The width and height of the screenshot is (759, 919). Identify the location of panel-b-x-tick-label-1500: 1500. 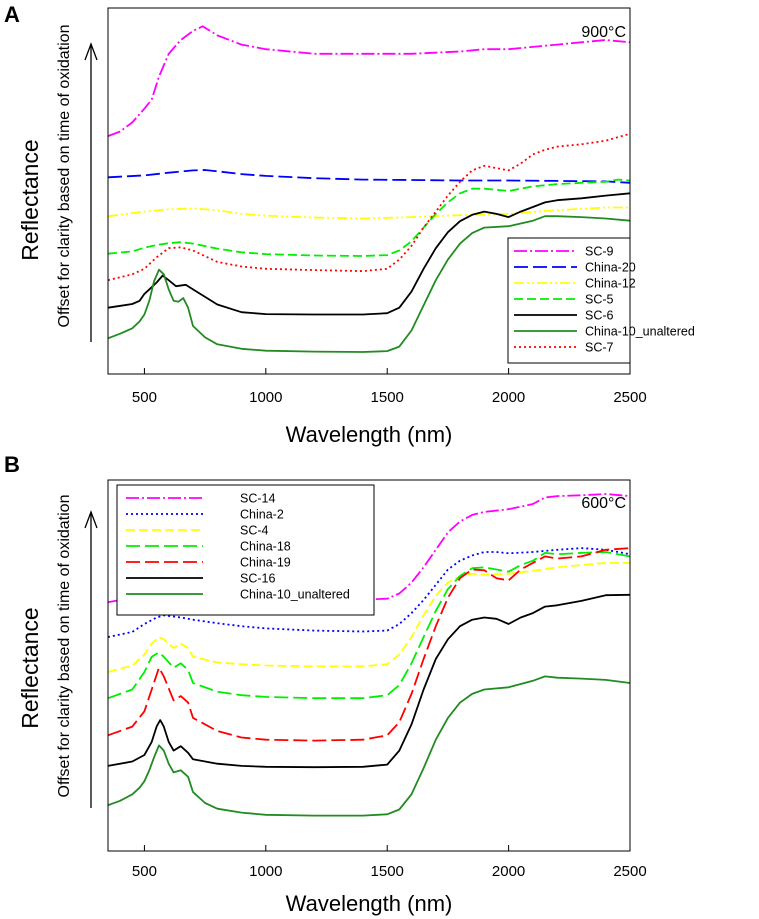
(387, 871).